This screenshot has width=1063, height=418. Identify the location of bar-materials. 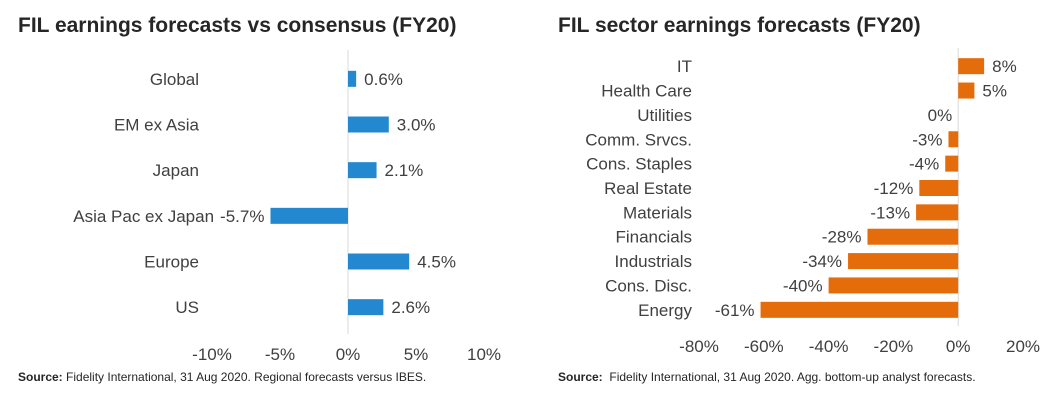
(937, 212).